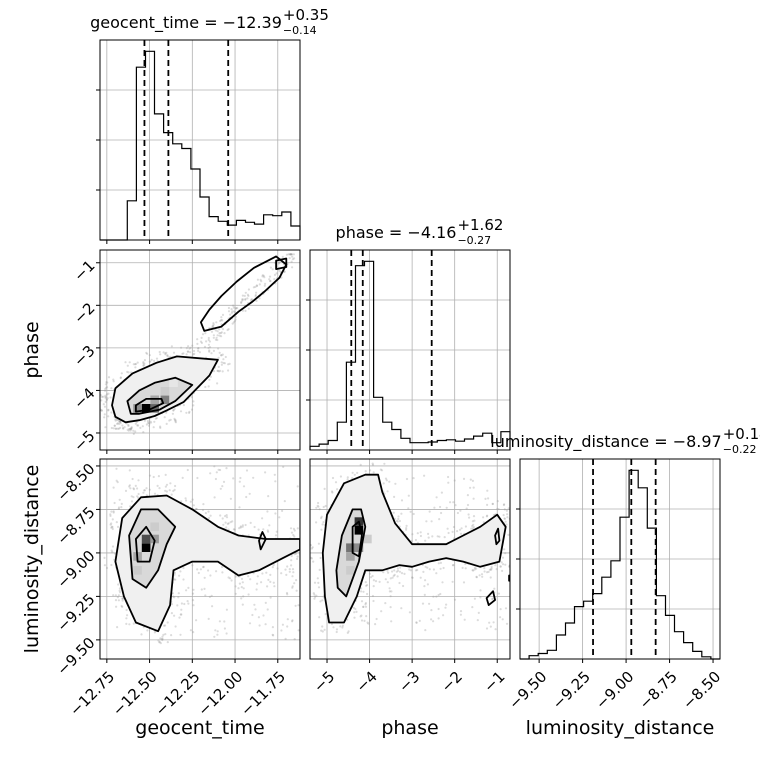 Image resolution: width=760 pixels, height=760 pixels. What do you see at coordinates (605, 442) in the screenshot?
I see `title-luminosity_distance: luminosity_distance = −8.97` at bounding box center [605, 442].